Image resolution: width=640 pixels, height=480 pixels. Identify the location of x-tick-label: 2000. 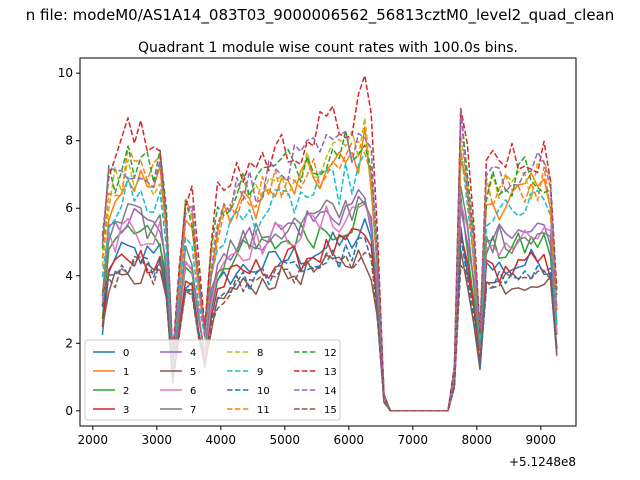
(93, 440).